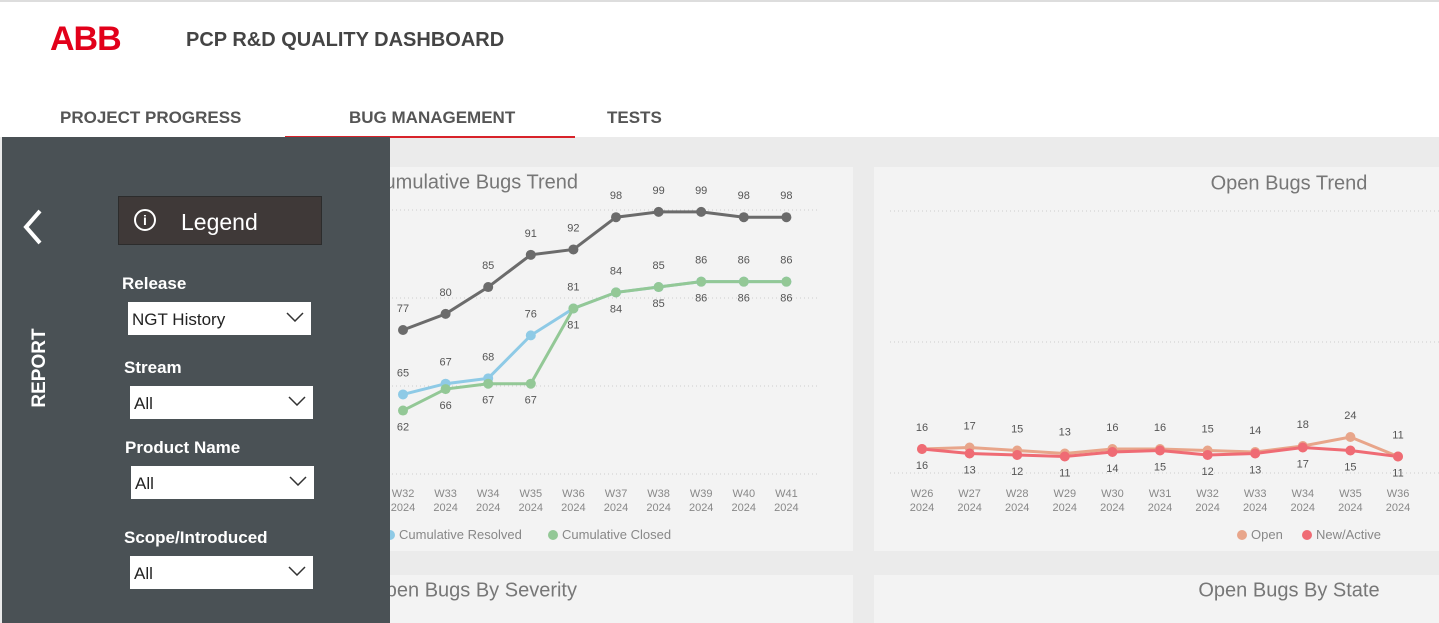 The height and width of the screenshot is (623, 1439). I want to click on x-tick-label: W40, so click(743, 494).